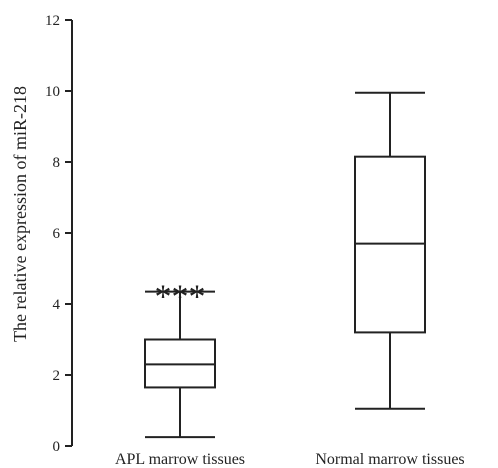 The height and width of the screenshot is (468, 498). I want to click on y-tick-label: 8, so click(57, 163).